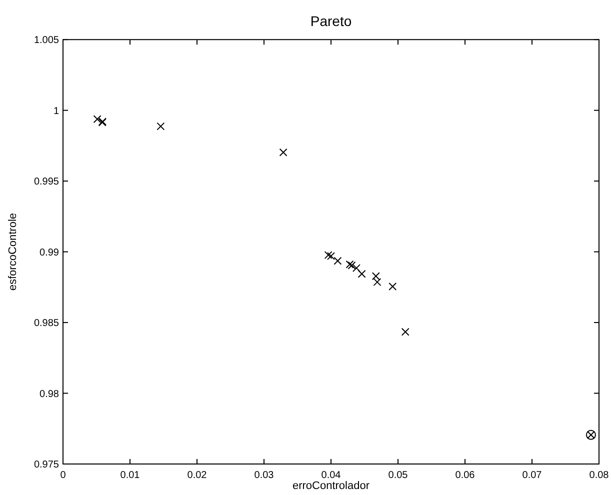  Describe the element at coordinates (532, 475) in the screenshot. I see `x-tick-label: 0.07` at that location.